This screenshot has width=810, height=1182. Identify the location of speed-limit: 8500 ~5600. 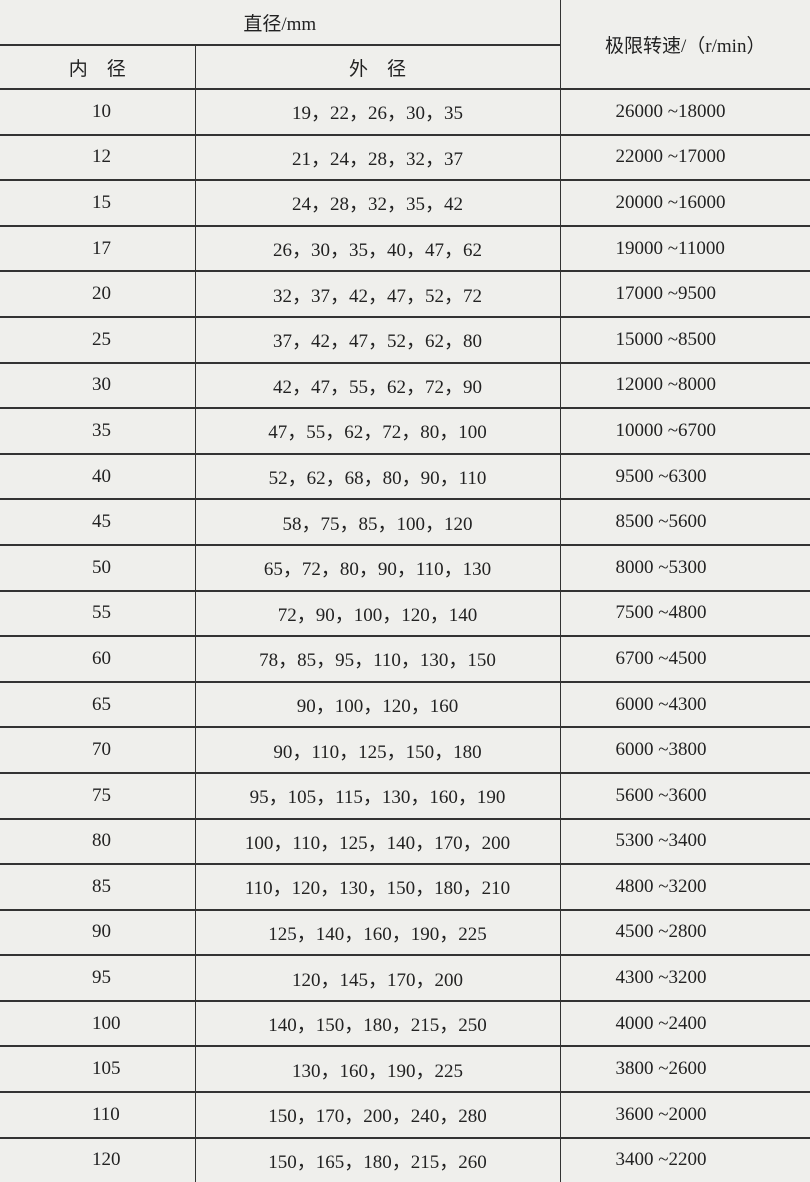
(685, 521).